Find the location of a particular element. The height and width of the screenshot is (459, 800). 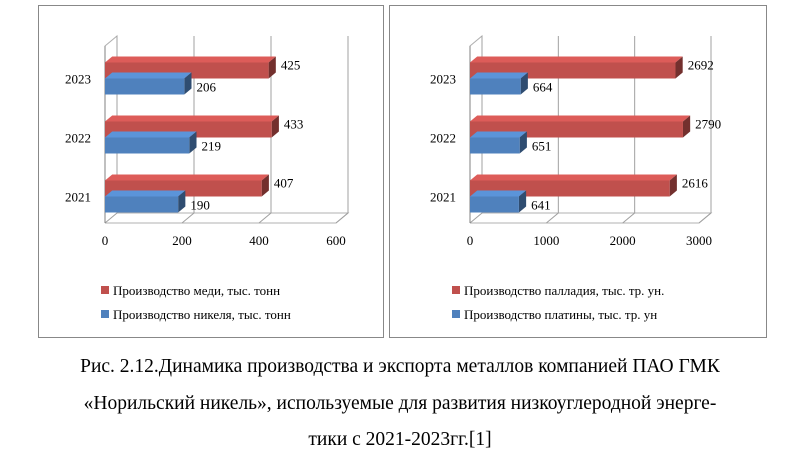

x-tick-label: 400 is located at coordinates (259, 240).